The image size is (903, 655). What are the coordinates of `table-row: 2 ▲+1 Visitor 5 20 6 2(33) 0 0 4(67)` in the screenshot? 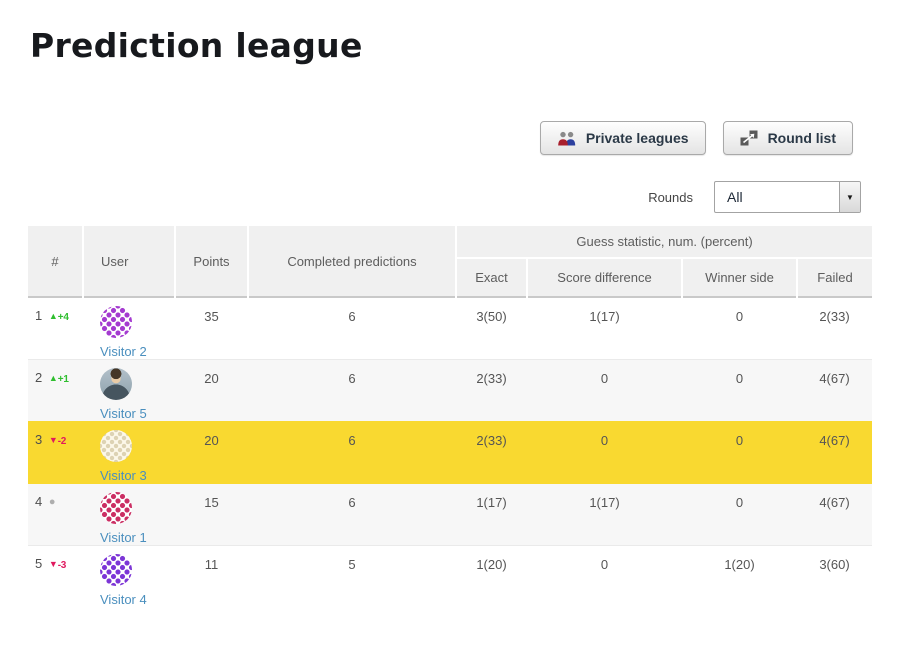 It's located at (450, 390).